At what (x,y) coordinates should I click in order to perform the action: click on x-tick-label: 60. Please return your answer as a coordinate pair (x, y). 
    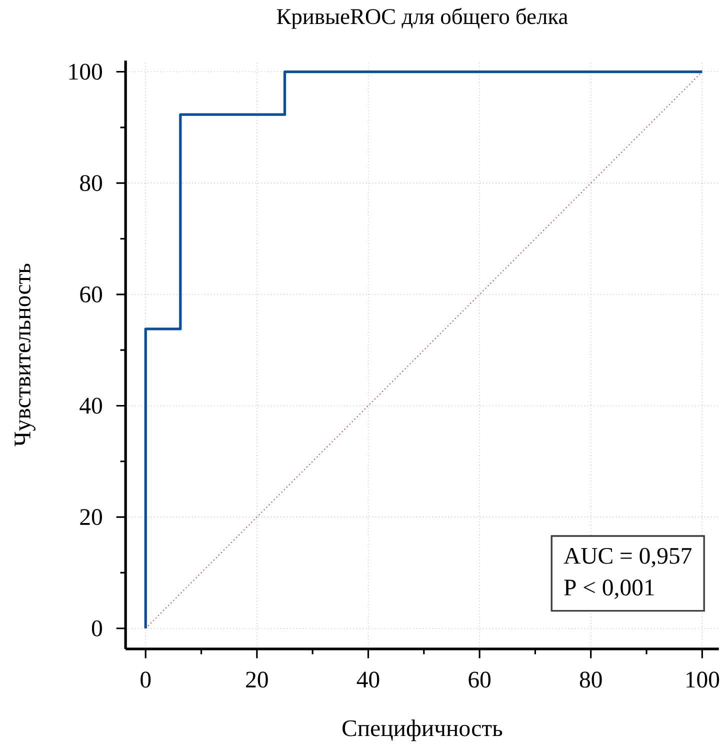
    Looking at the image, I should click on (479, 680).